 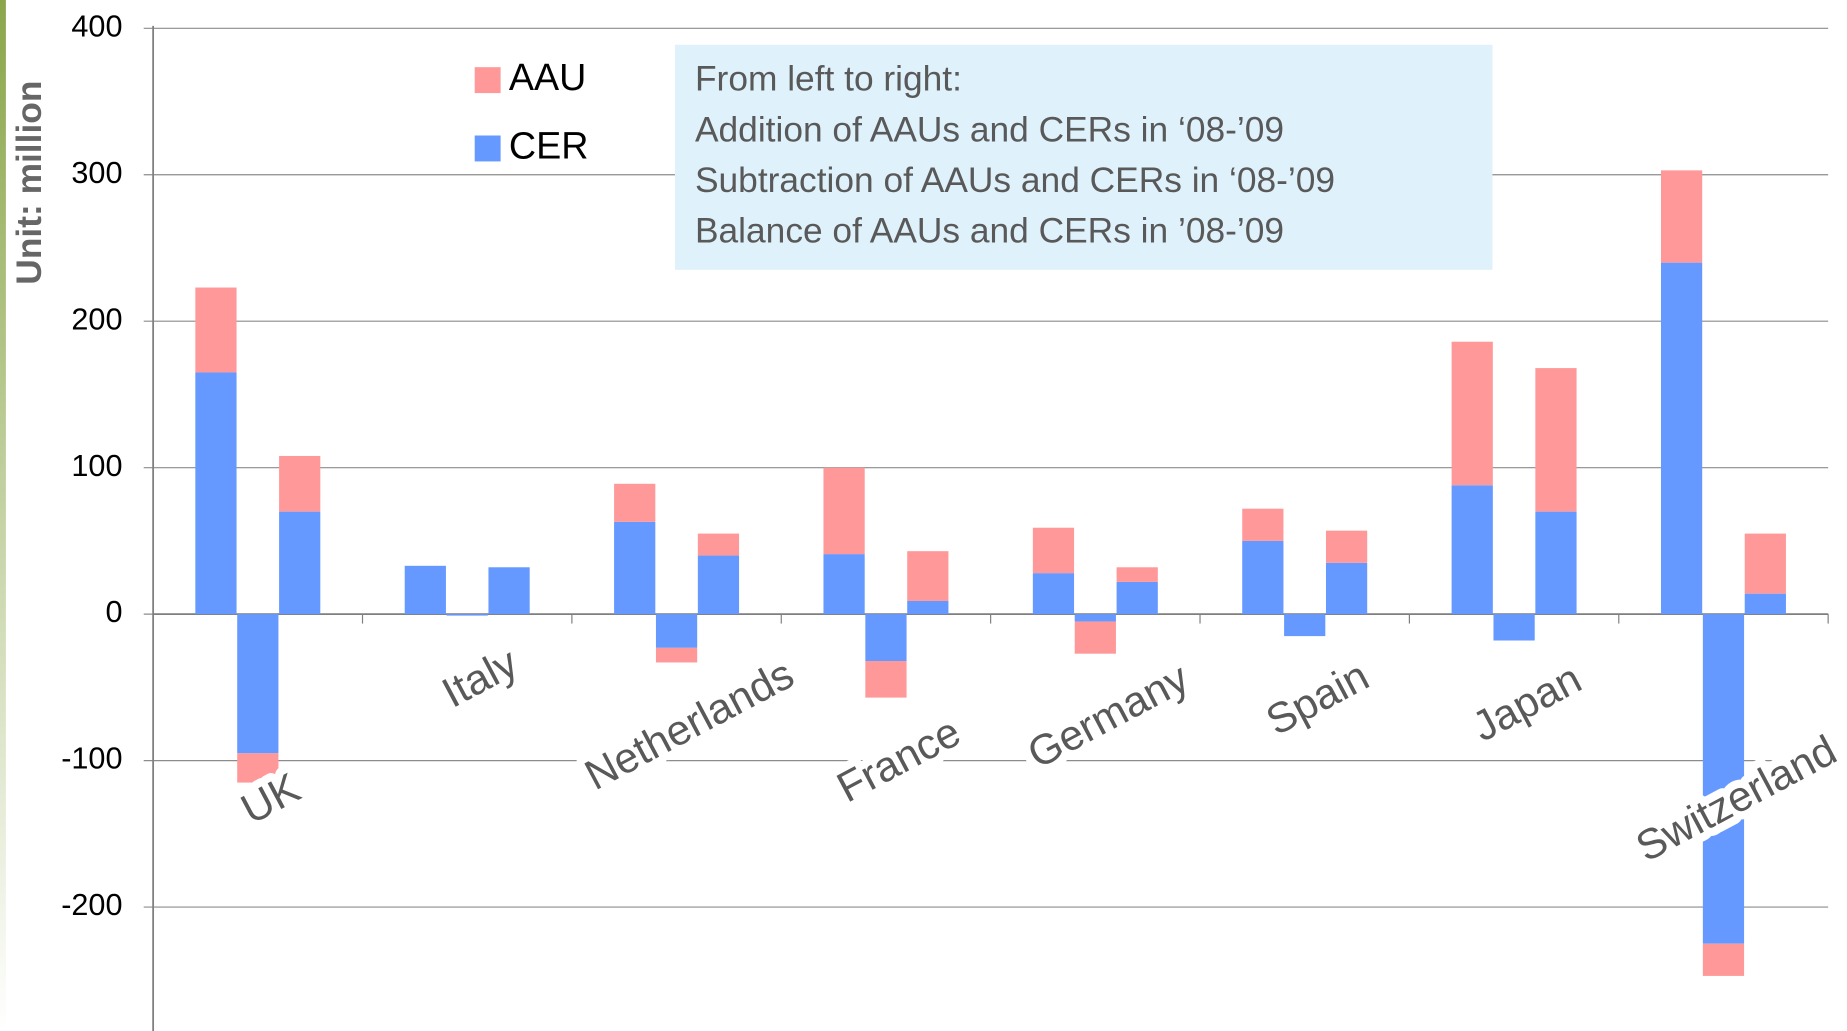 I want to click on legend-label: CER, so click(x=549, y=145).